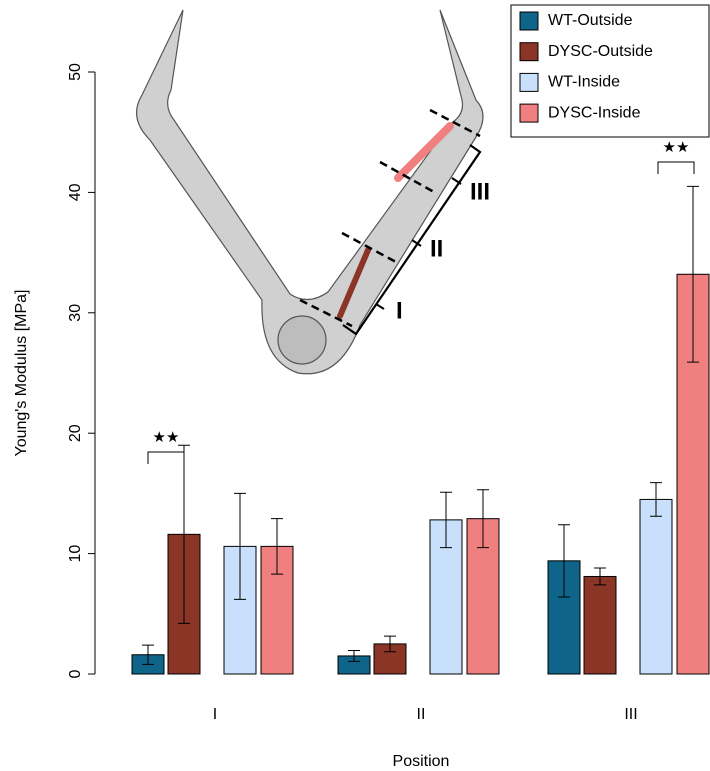 Image resolution: width=710 pixels, height=771 pixels. Describe the element at coordinates (600, 51) in the screenshot. I see `legend-label: DYSC-Outside` at that location.